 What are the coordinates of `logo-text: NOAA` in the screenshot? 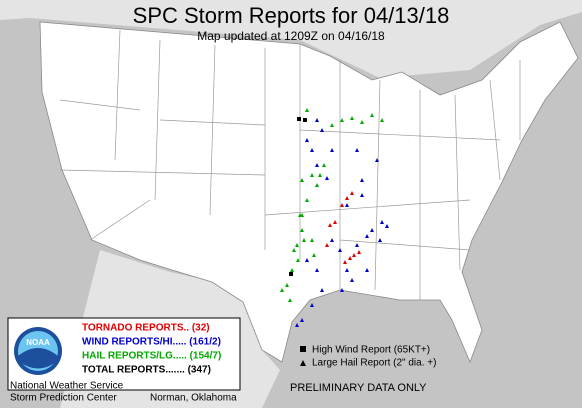 It's located at (38, 342).